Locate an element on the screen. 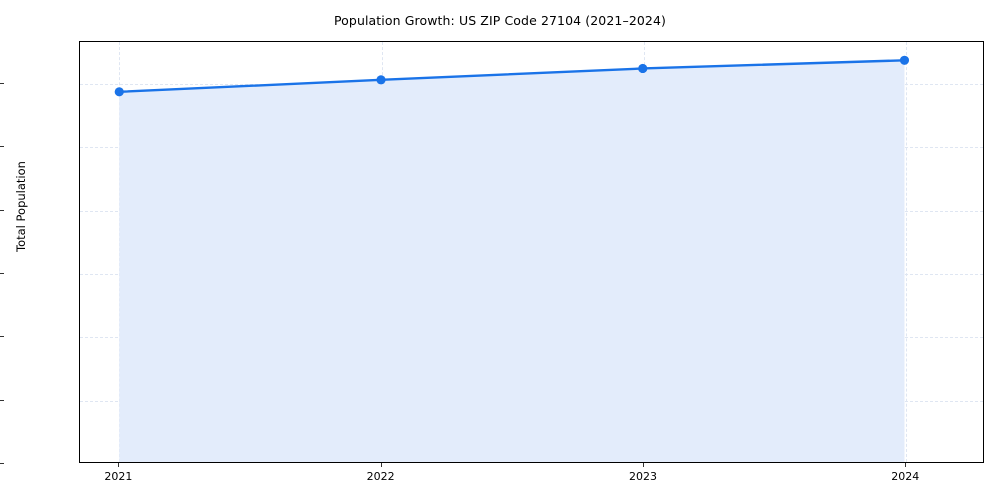 The width and height of the screenshot is (1000, 500). x-tick-label: 2021 is located at coordinates (118, 476).